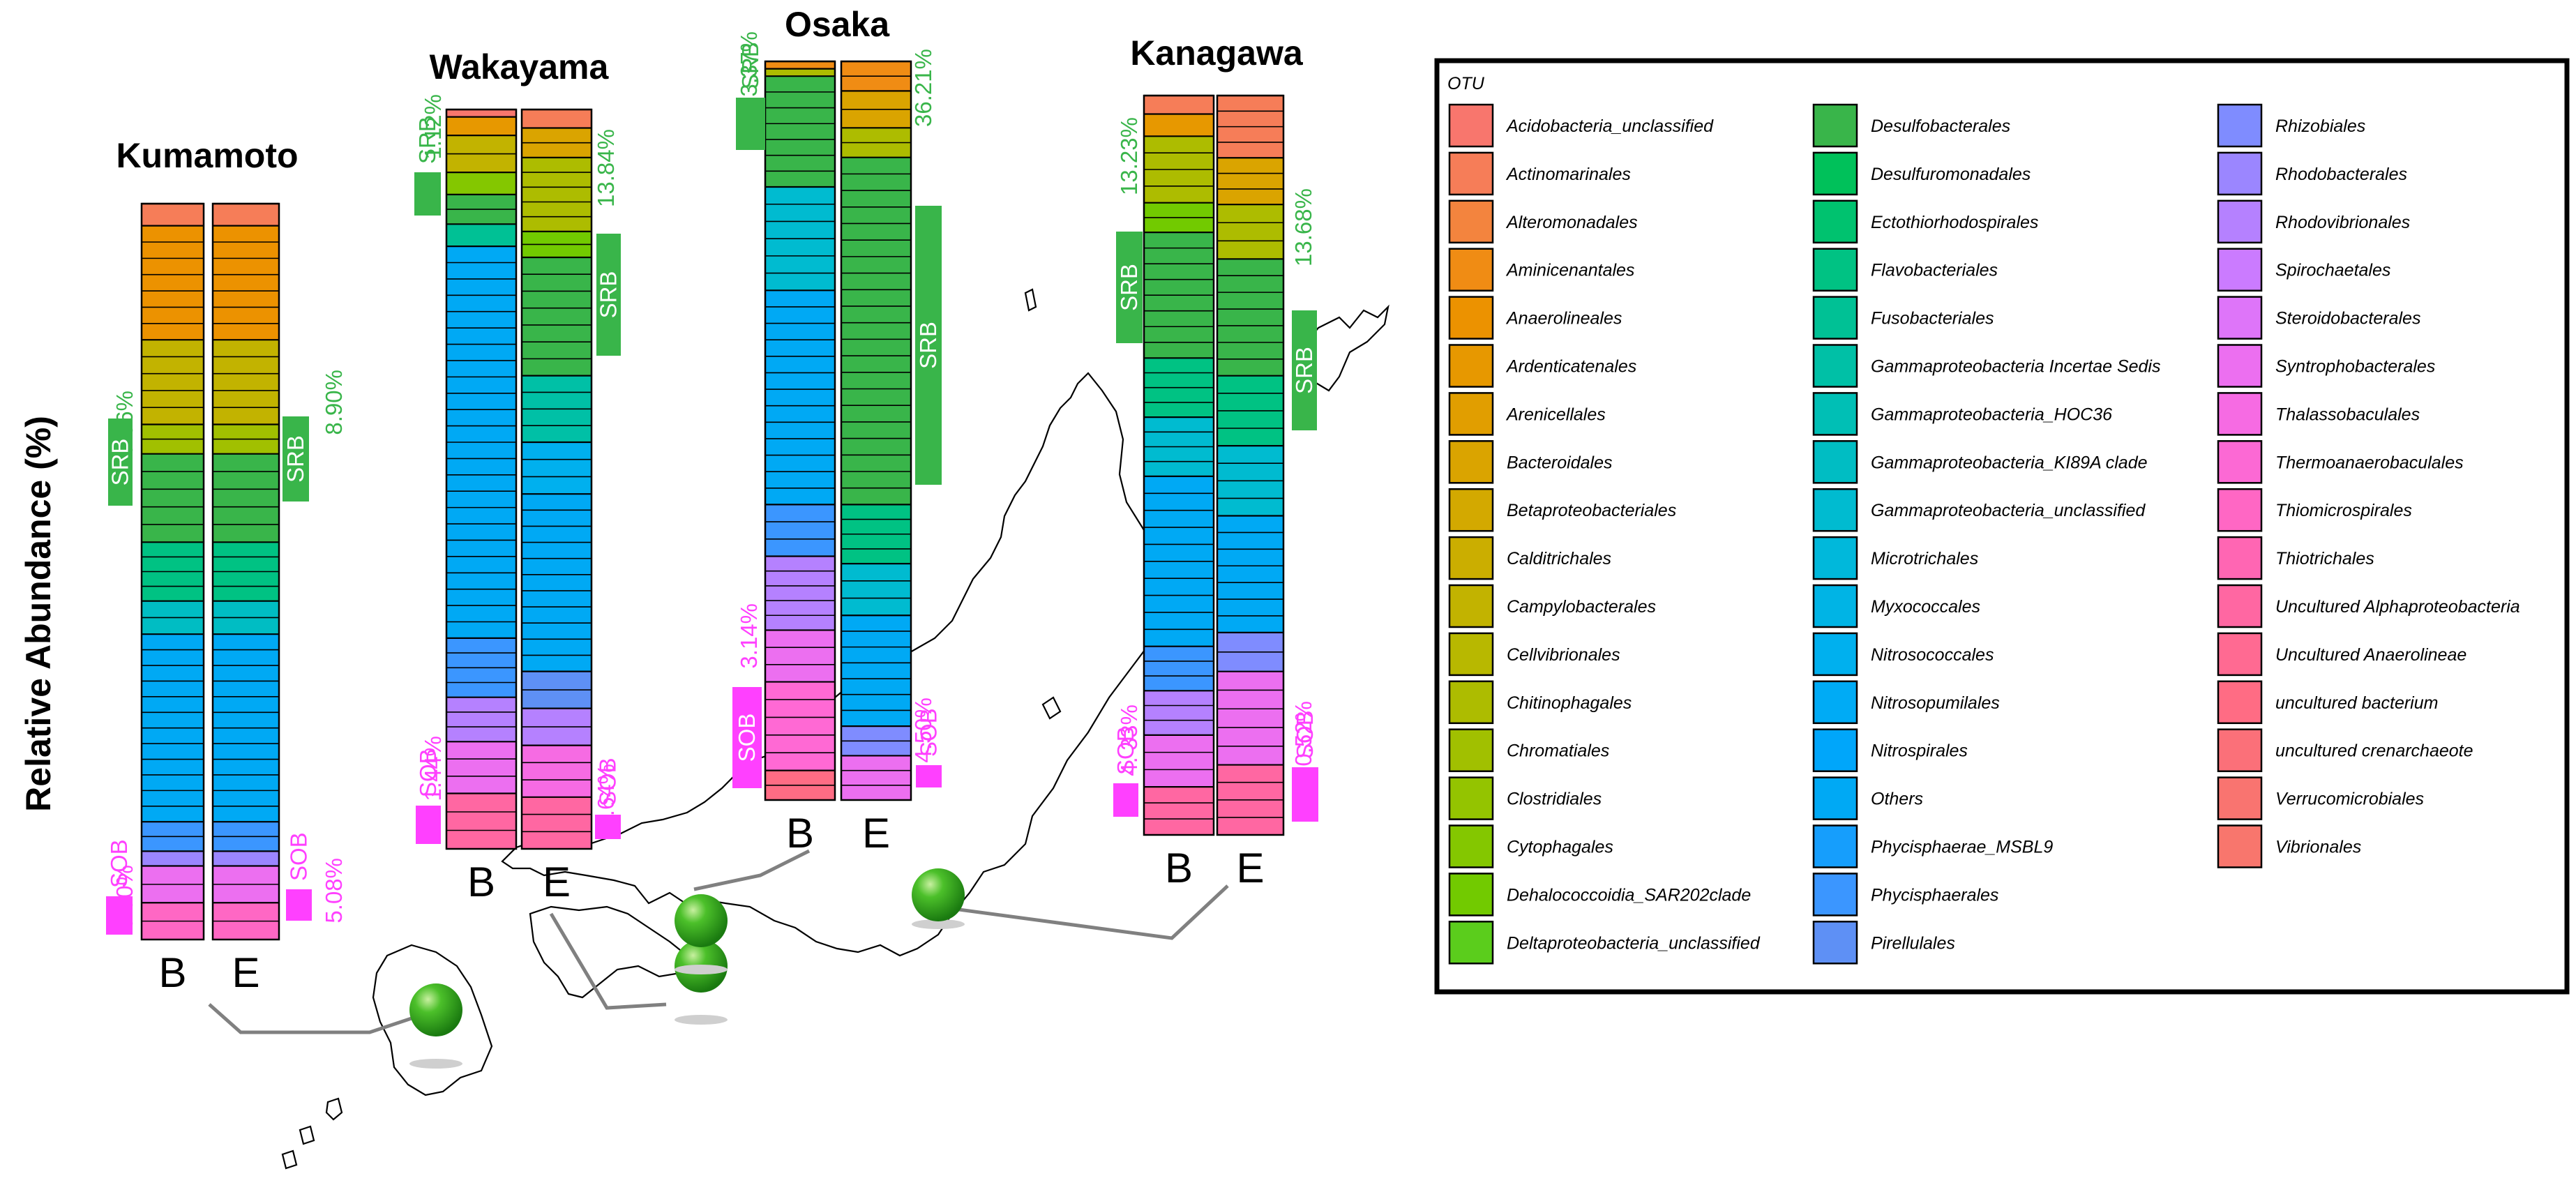 The image size is (2576, 1199). What do you see at coordinates (1083, 912) in the screenshot?
I see `connector-line` at bounding box center [1083, 912].